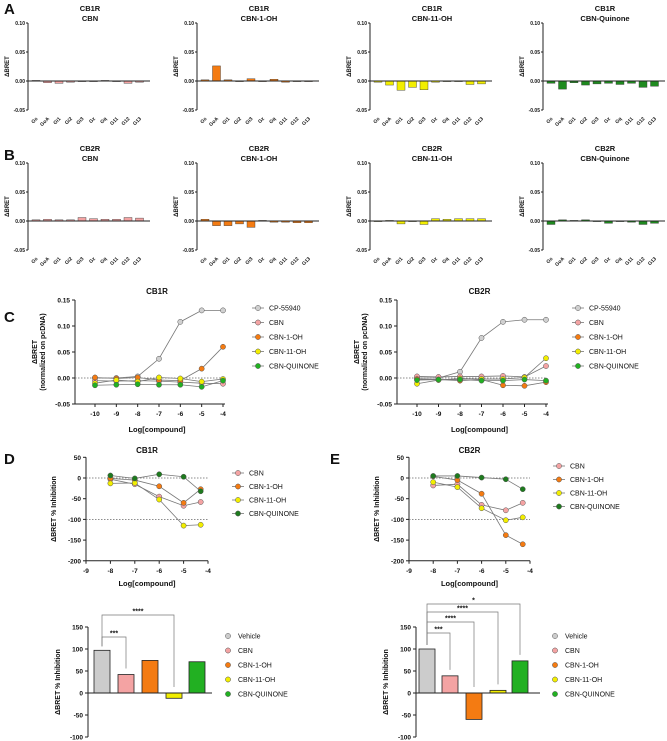 The height and width of the screenshot is (741, 667). I want to click on legend-label: CP-55940, so click(285, 309).